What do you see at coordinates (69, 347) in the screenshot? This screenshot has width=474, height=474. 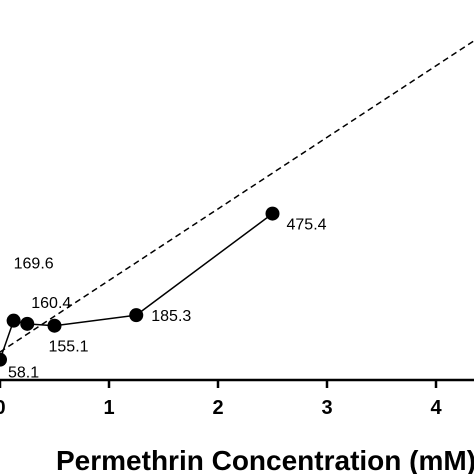 I see `data-label-155.1: 155.1` at bounding box center [69, 347].